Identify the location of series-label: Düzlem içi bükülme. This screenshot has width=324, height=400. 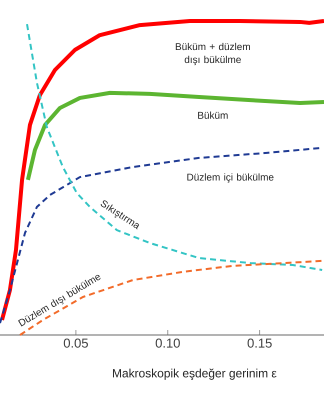
(230, 178).